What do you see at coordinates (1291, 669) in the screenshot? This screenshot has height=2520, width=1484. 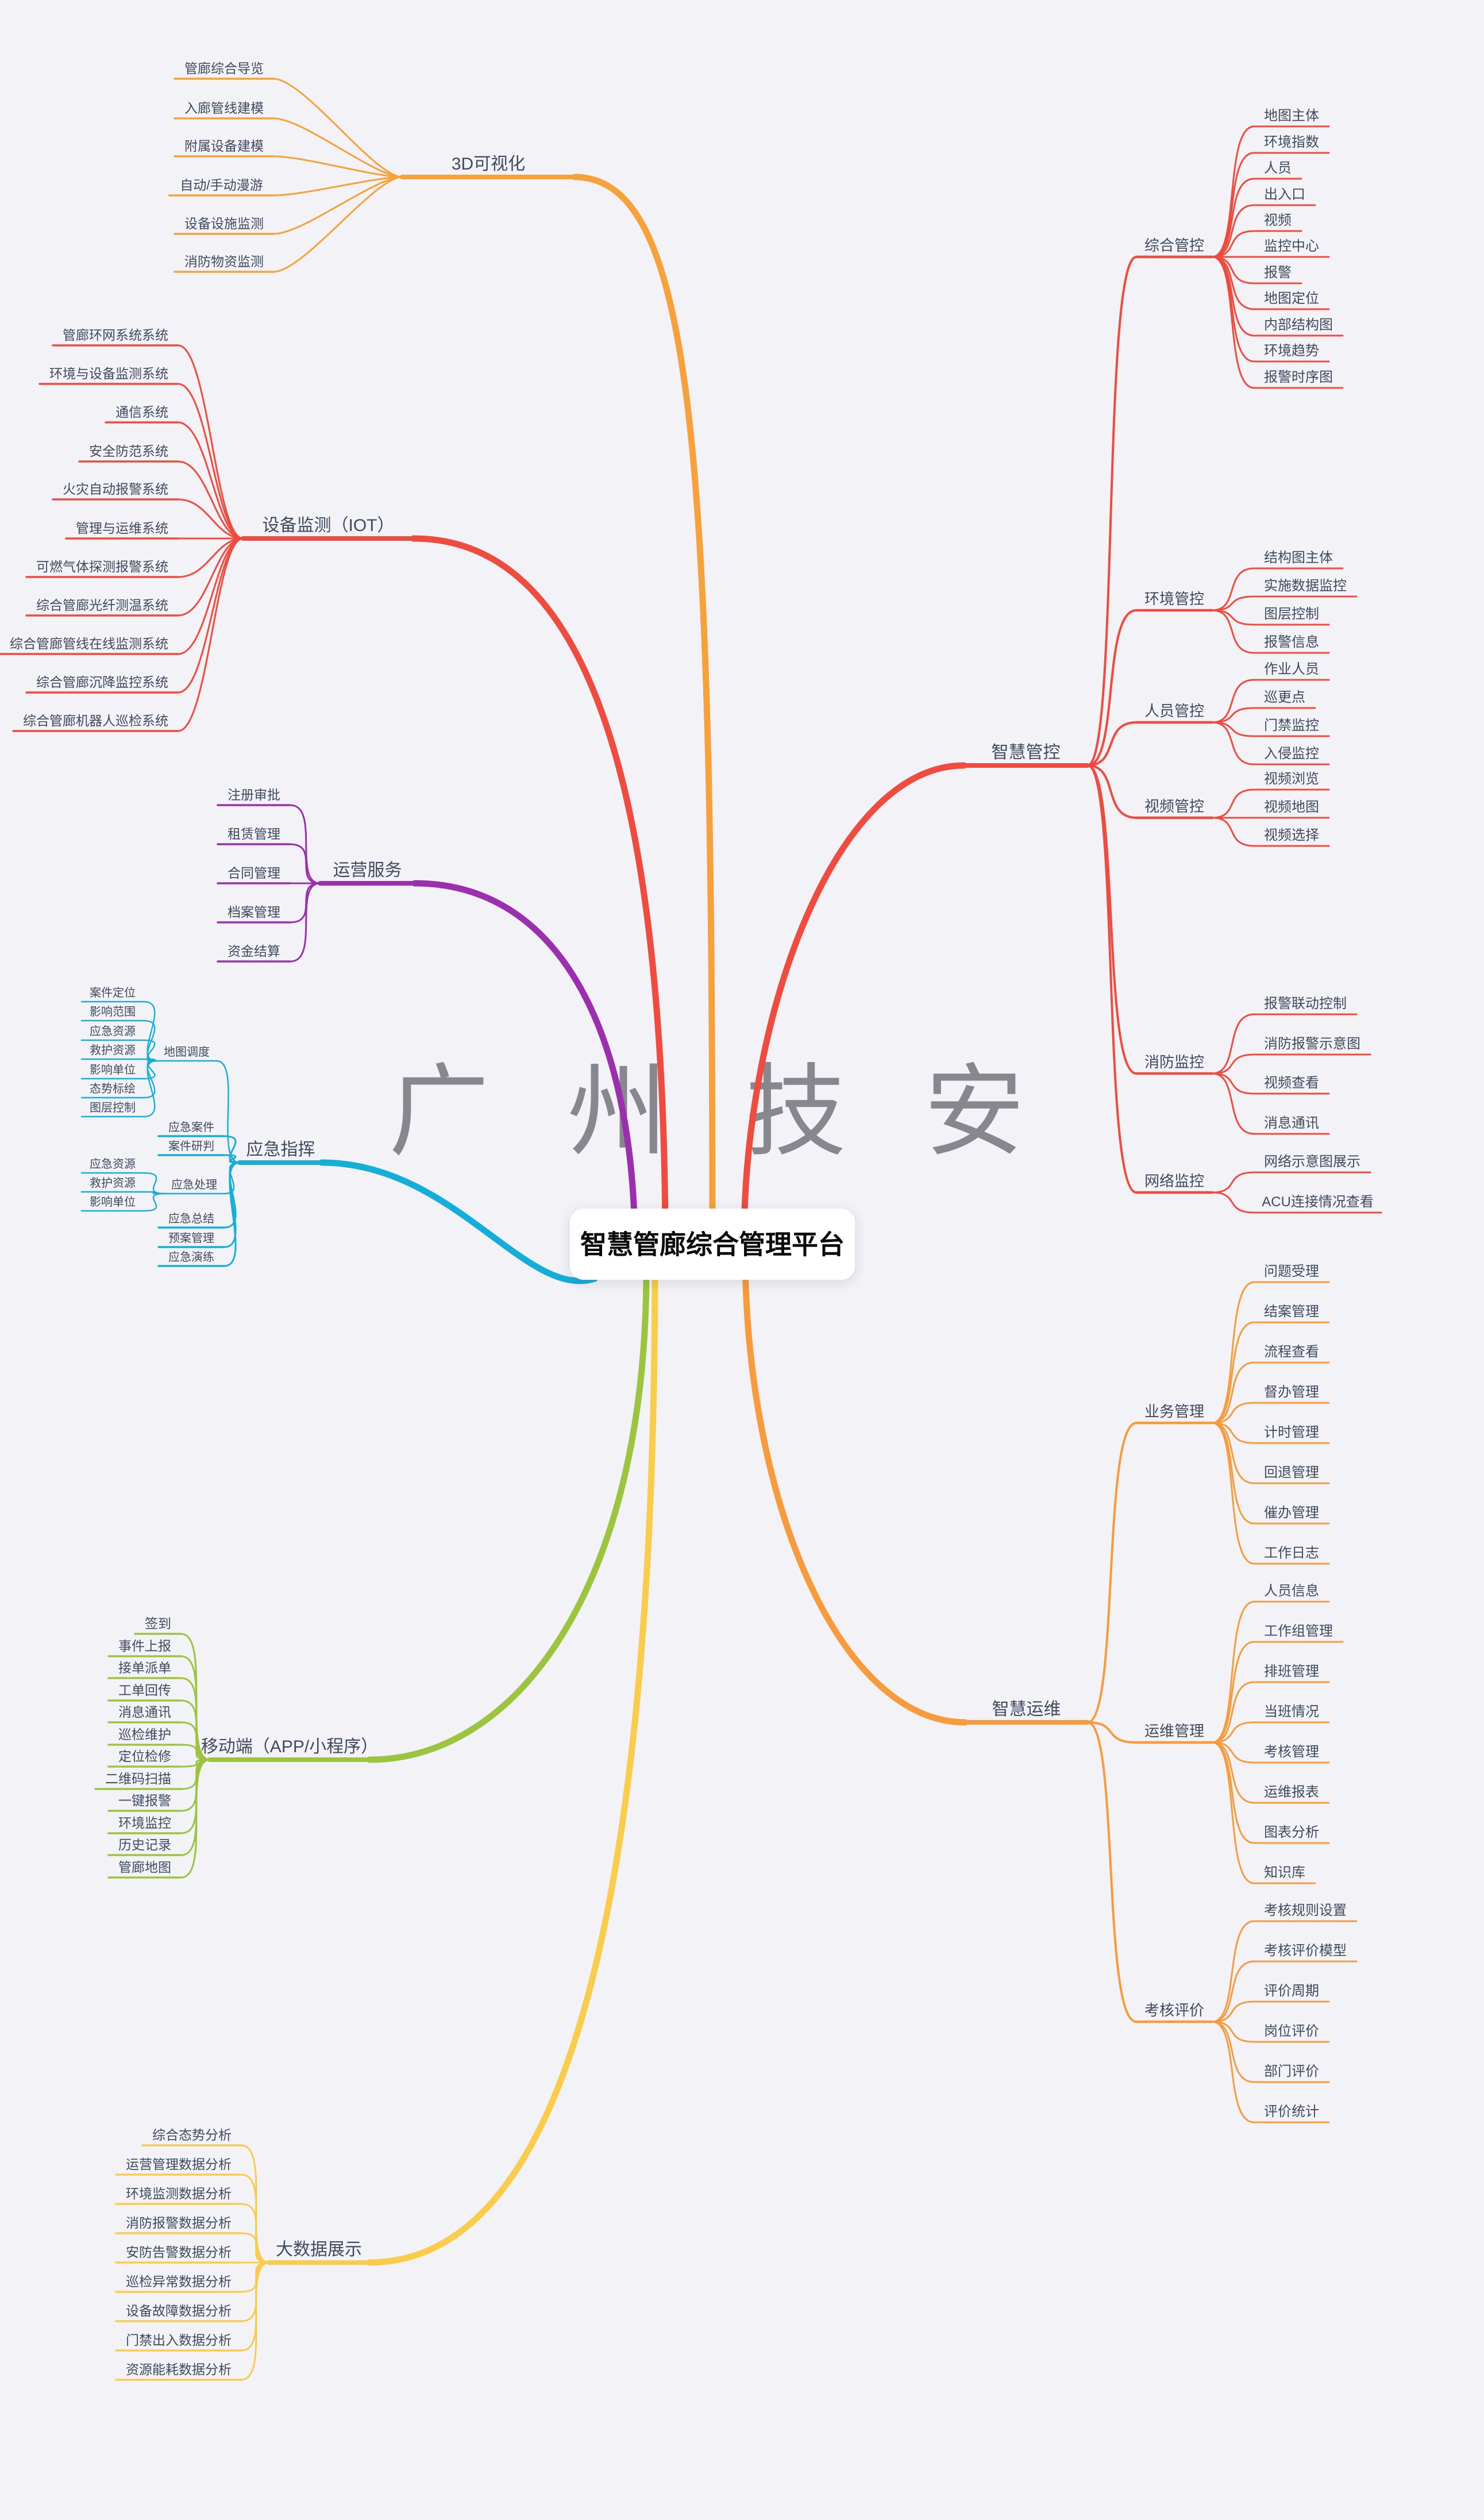 I see `leaf-label: 作业人员` at bounding box center [1291, 669].